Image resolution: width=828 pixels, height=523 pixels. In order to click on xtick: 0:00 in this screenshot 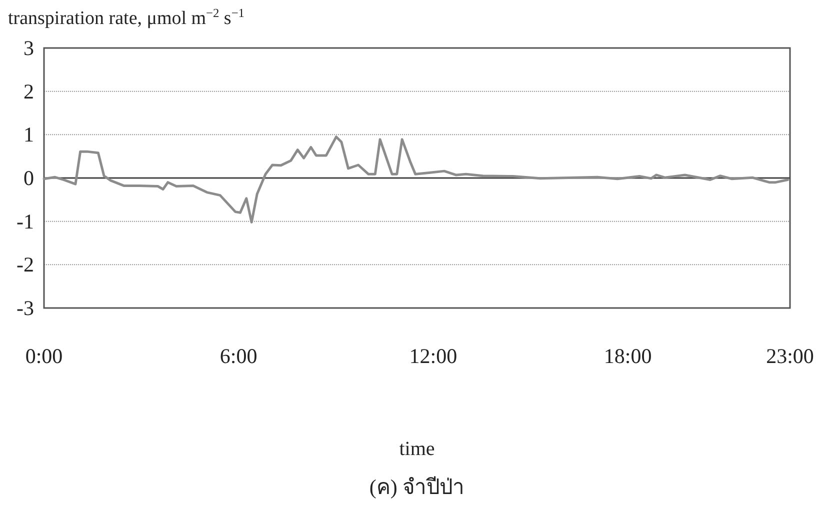, I will do `click(44, 356)`.